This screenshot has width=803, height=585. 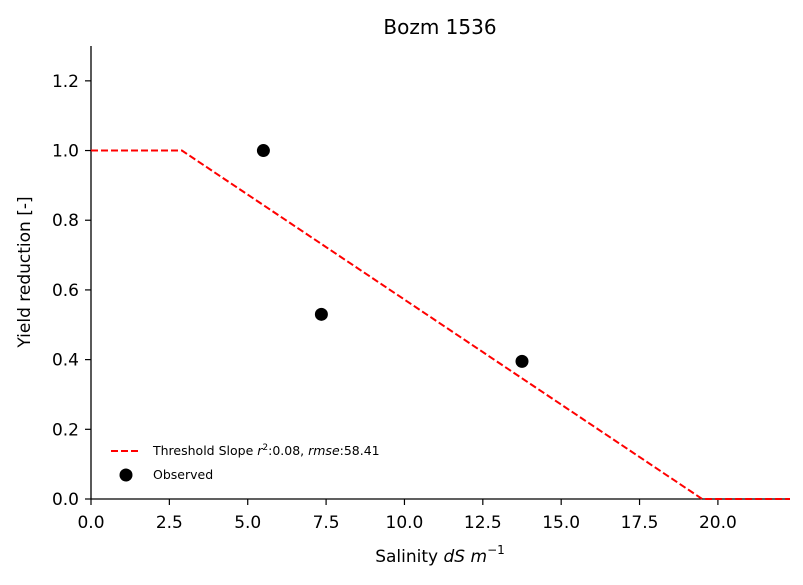 What do you see at coordinates (326, 523) in the screenshot?
I see `x-tick-label: 7.5` at bounding box center [326, 523].